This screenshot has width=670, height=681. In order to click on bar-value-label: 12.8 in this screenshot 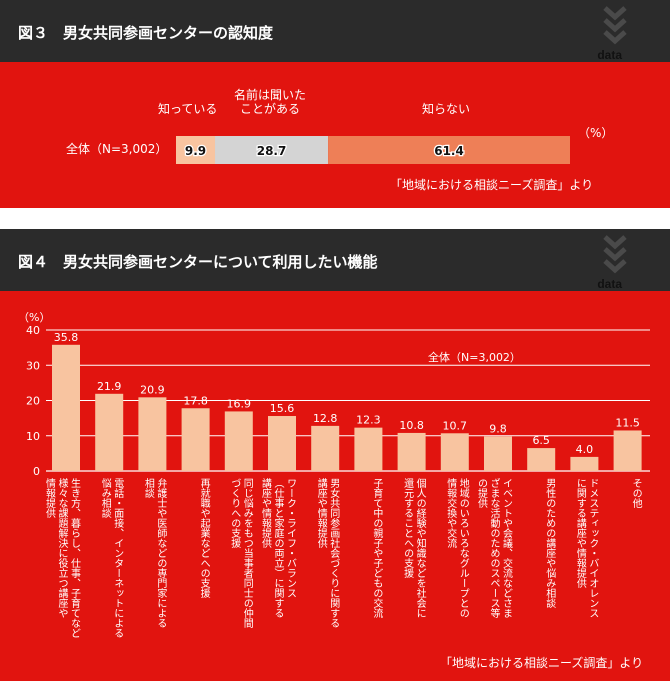, I will do `click(325, 418)`.